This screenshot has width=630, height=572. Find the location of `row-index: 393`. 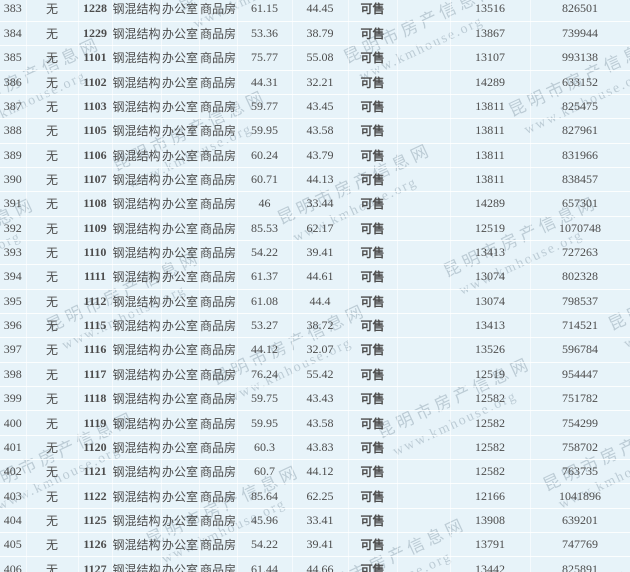

row-index: 393 is located at coordinates (13, 253).